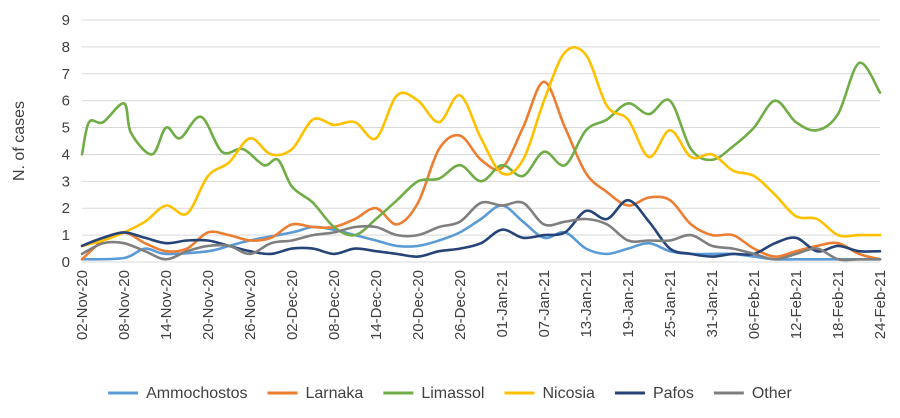 This screenshot has width=900, height=418. Describe the element at coordinates (586, 304) in the screenshot. I see `x-tick-label: 13-Jan-21` at that location.